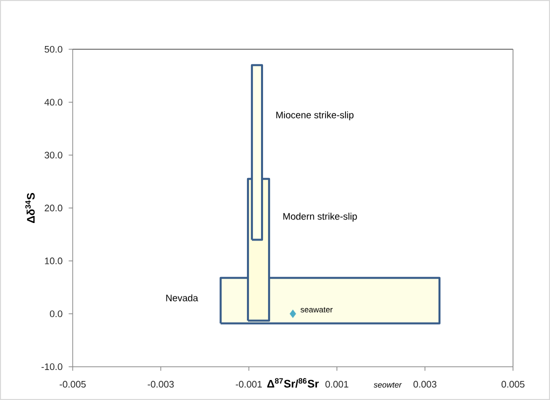 This screenshot has height=400, width=550. What do you see at coordinates (424, 384) in the screenshot?
I see `x-tick-label: 0.003` at bounding box center [424, 384].